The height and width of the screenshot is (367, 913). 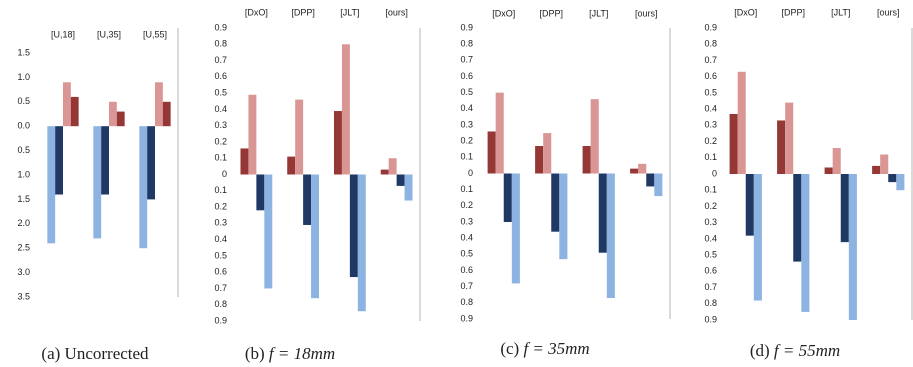 I want to click on category-label: [U,18], so click(x=63, y=34).